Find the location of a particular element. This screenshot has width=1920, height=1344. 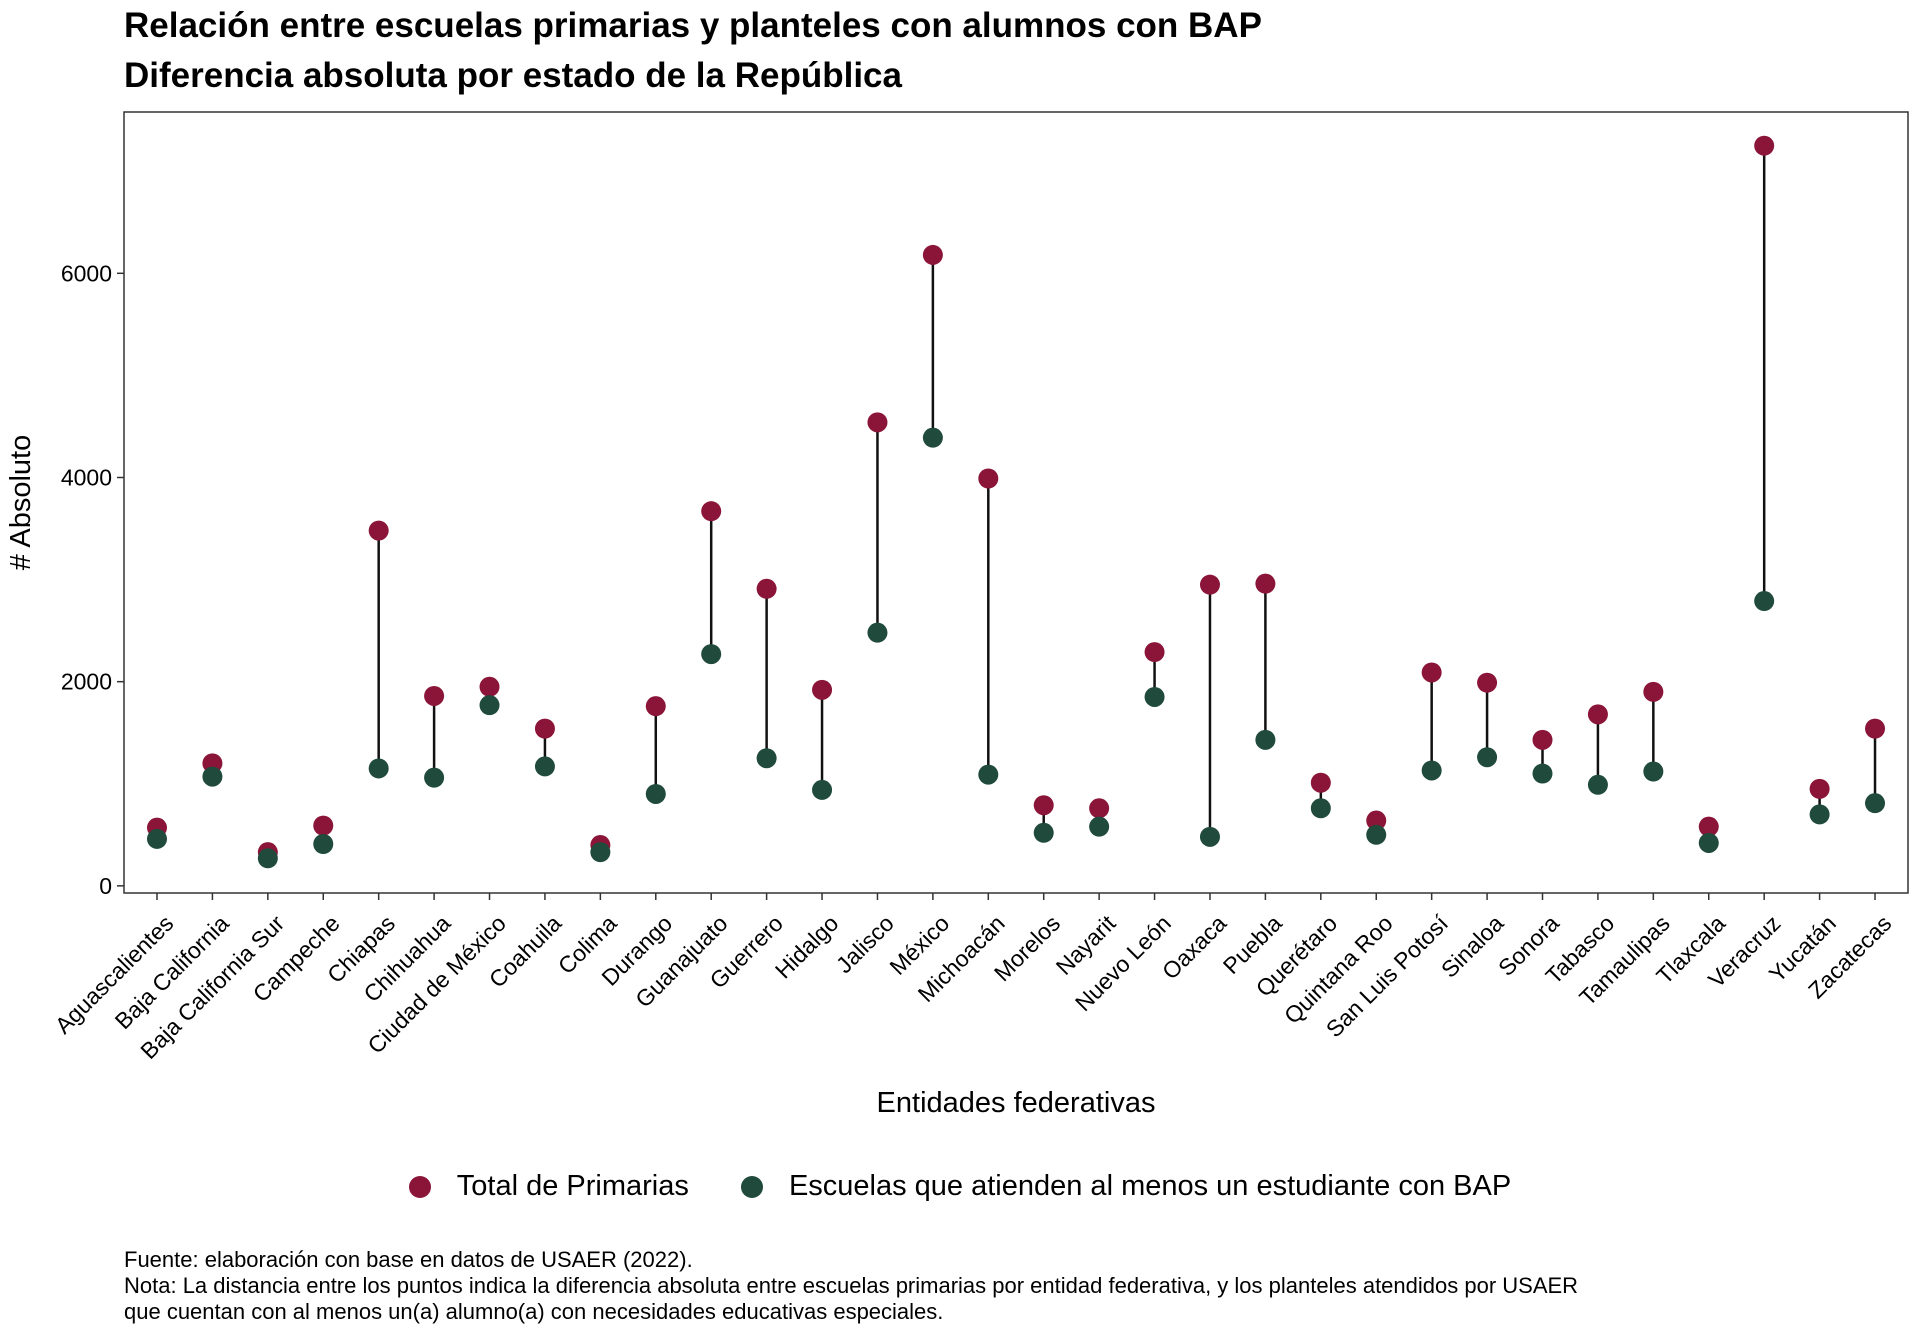

y-axis-tick-label: 4000 is located at coordinates (86, 477).